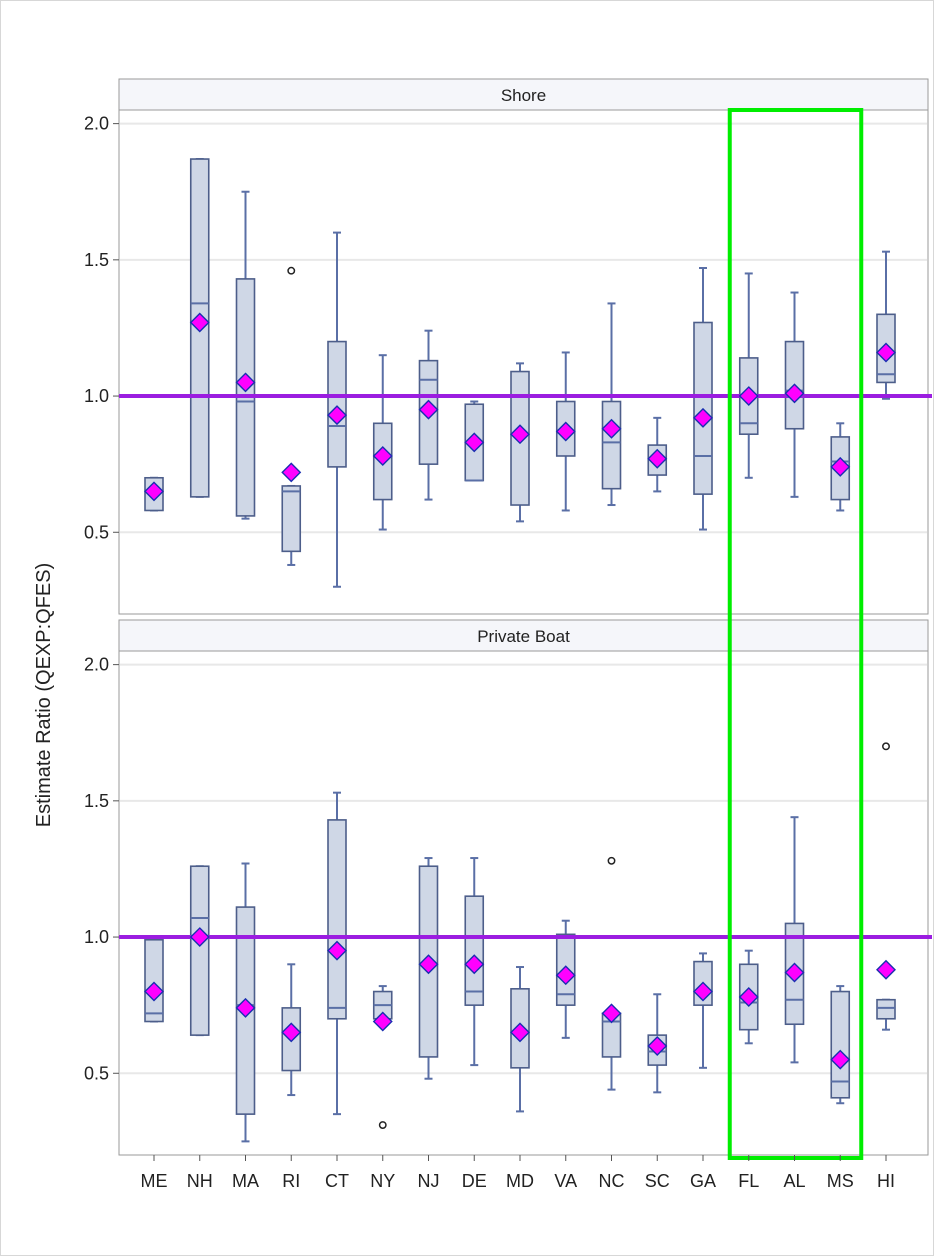  What do you see at coordinates (840, 1181) in the screenshot?
I see `x-tick-label: MS` at bounding box center [840, 1181].